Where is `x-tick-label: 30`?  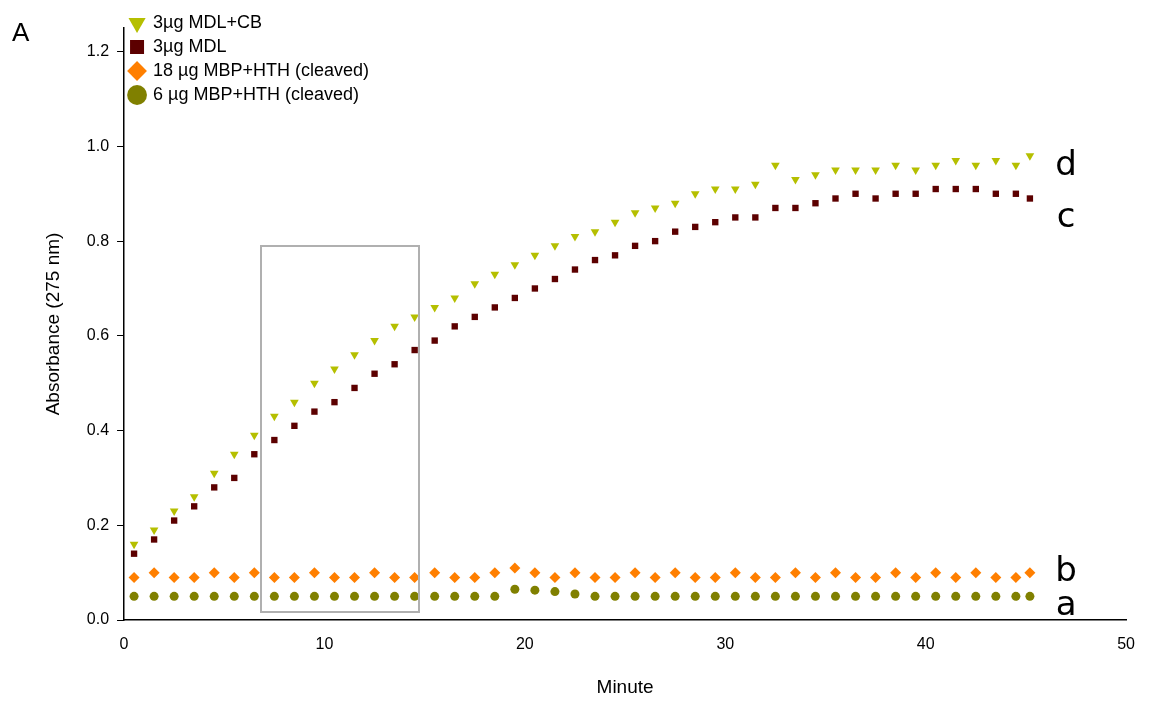 x-tick-label: 30 is located at coordinates (725, 644).